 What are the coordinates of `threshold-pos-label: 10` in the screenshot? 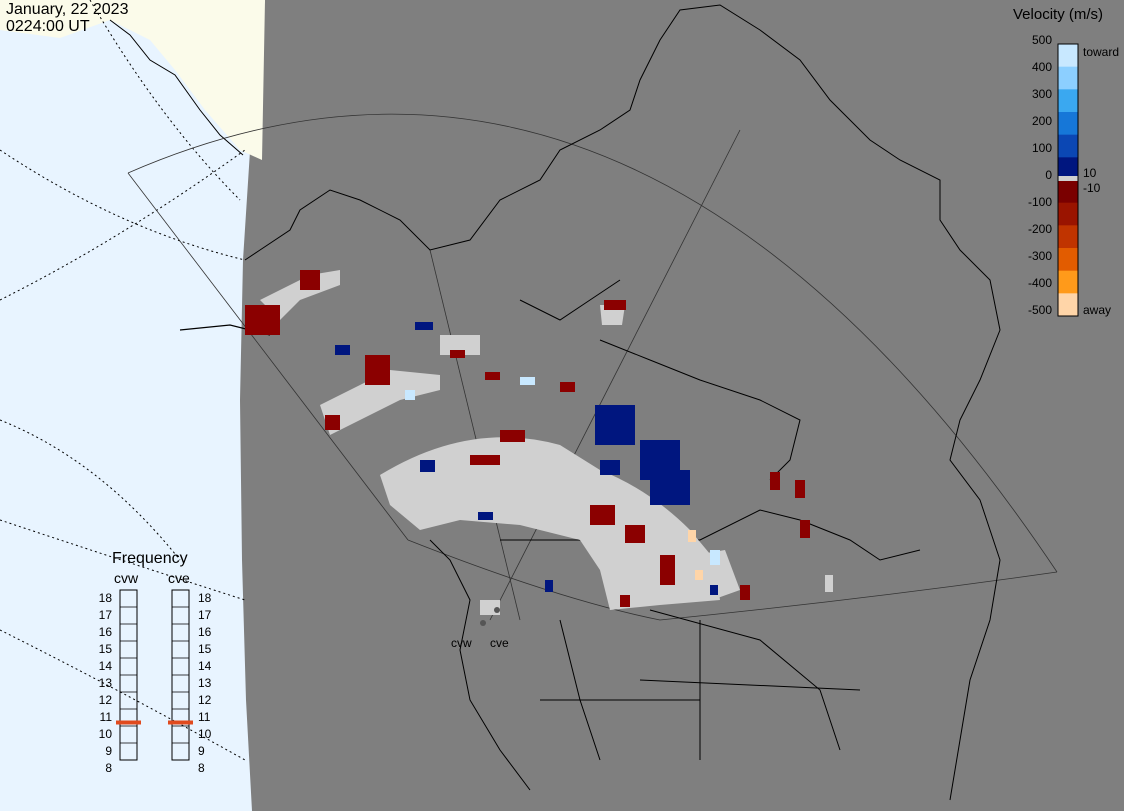 It's located at (1090, 173).